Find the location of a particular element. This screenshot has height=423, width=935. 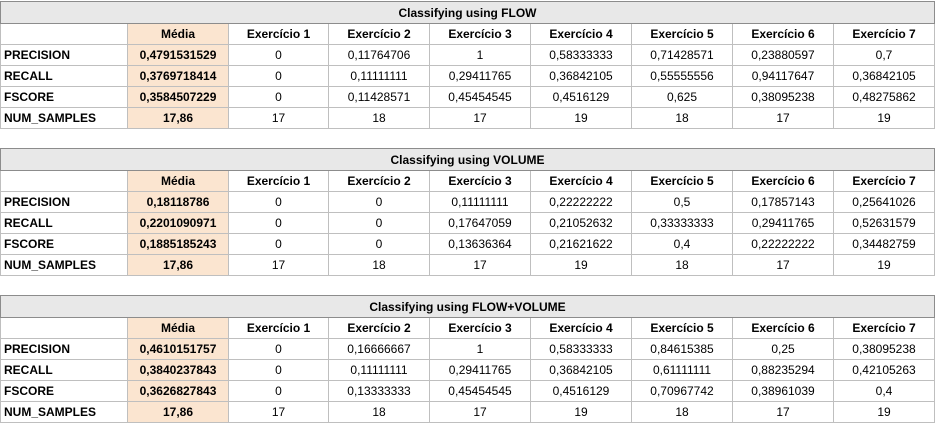

media-value: 0,3840237843 is located at coordinates (178, 370).